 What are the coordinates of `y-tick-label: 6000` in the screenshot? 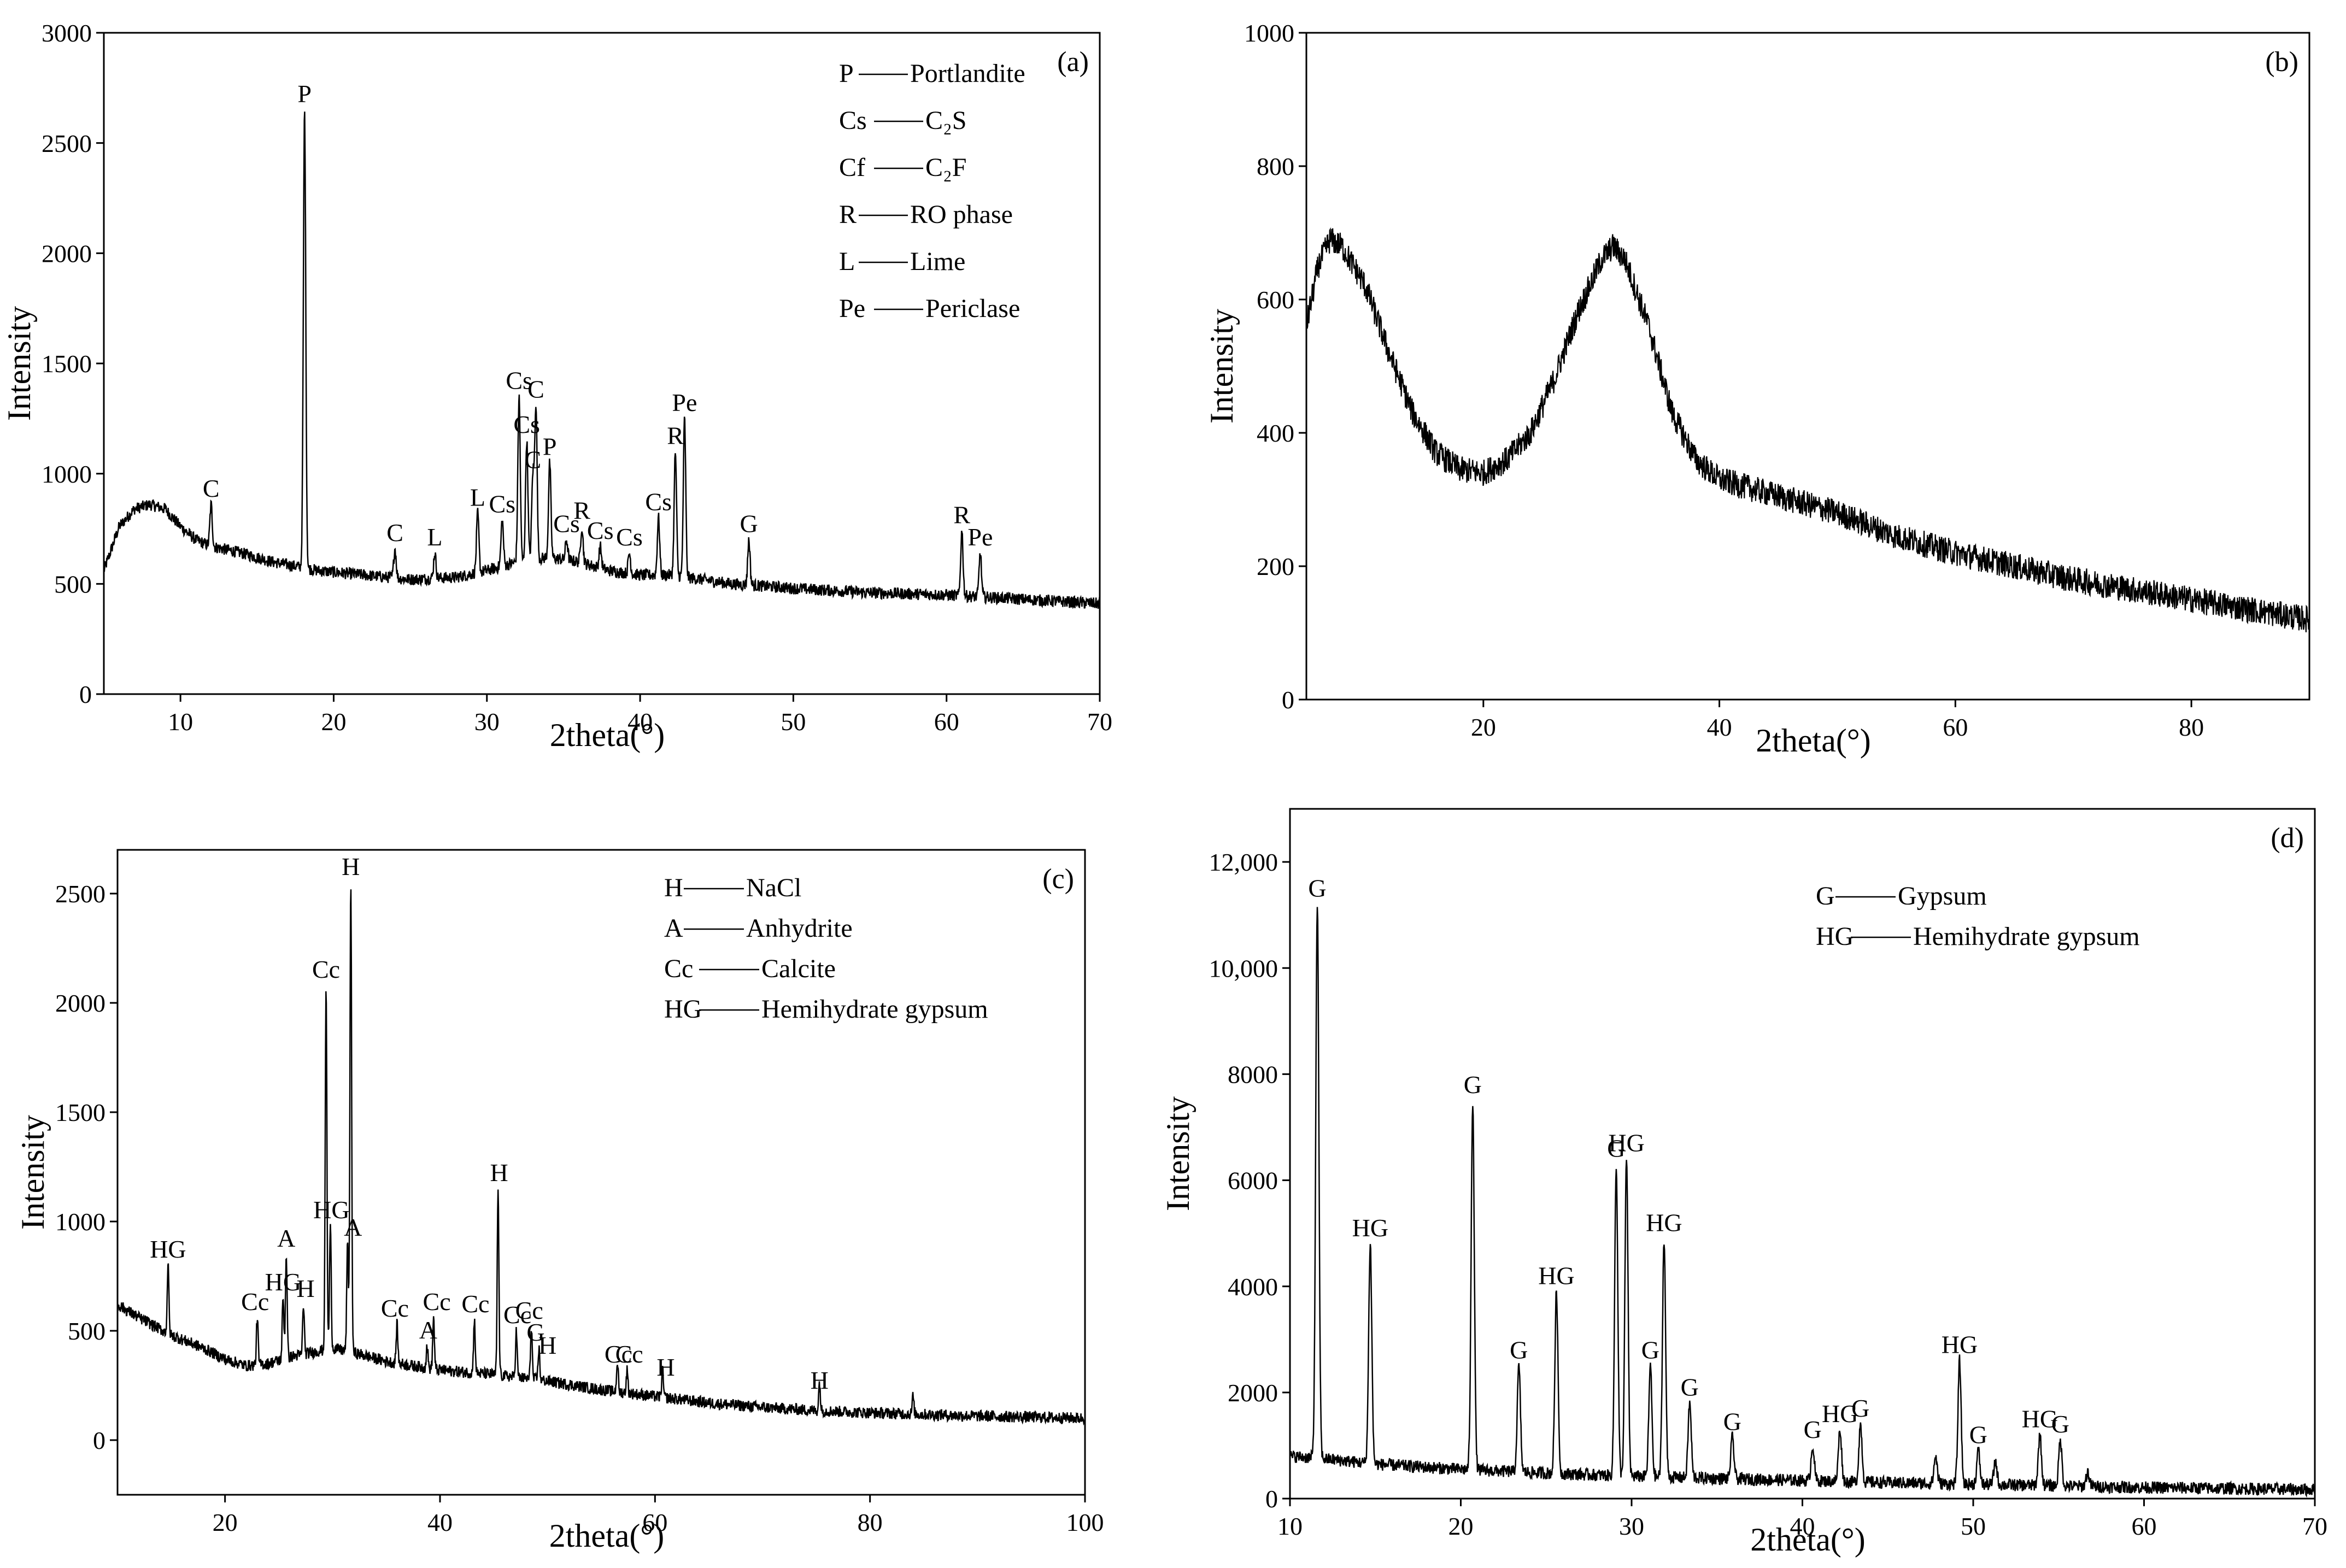 It's located at (1253, 1181).